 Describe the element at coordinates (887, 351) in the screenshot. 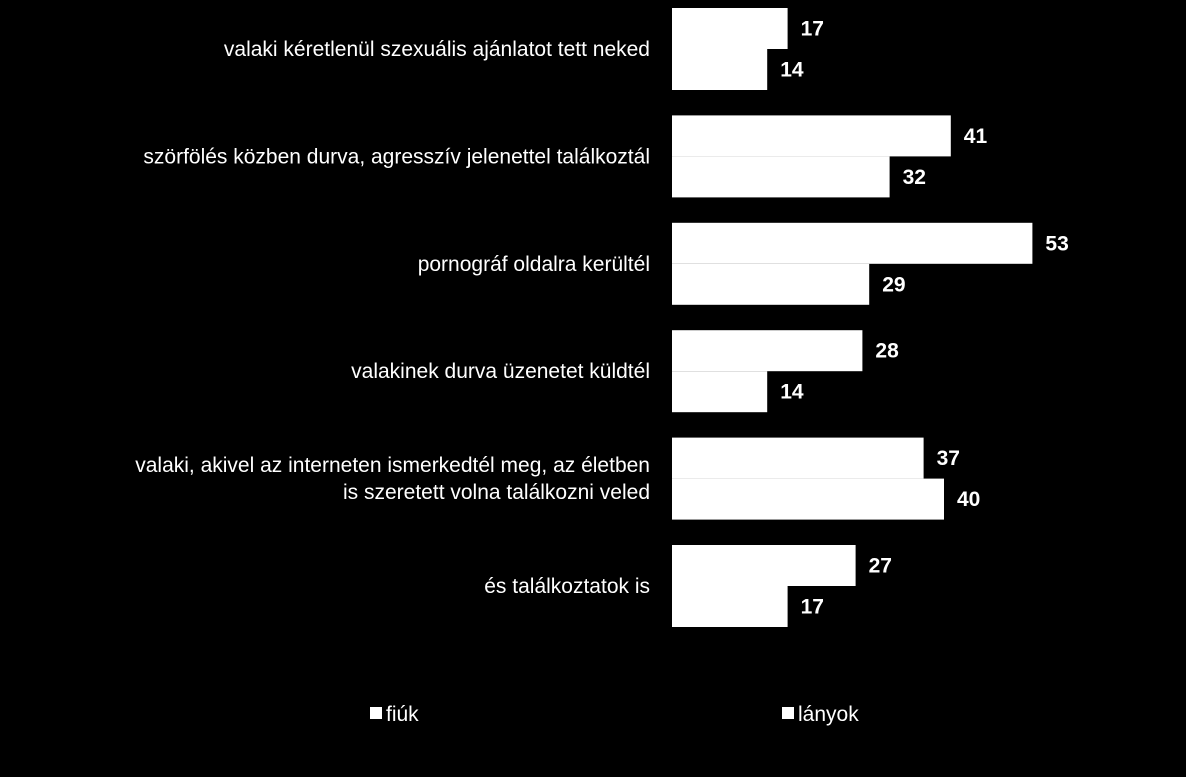

I see `value-label-fiuk-3: 28` at that location.